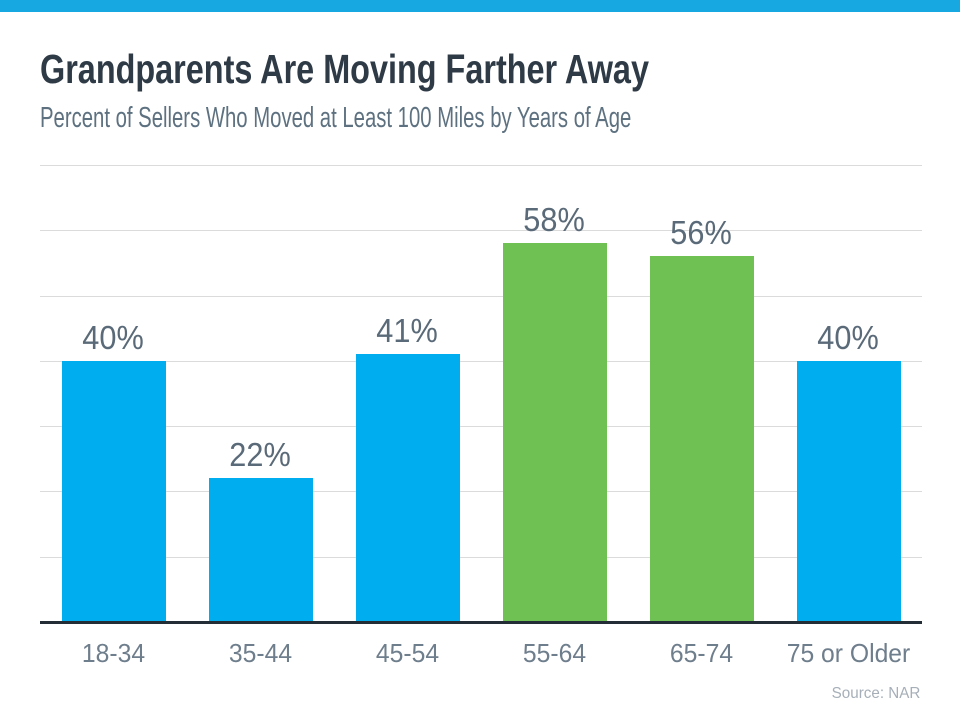  What do you see at coordinates (113, 653) in the screenshot?
I see `category-label: 18-34` at bounding box center [113, 653].